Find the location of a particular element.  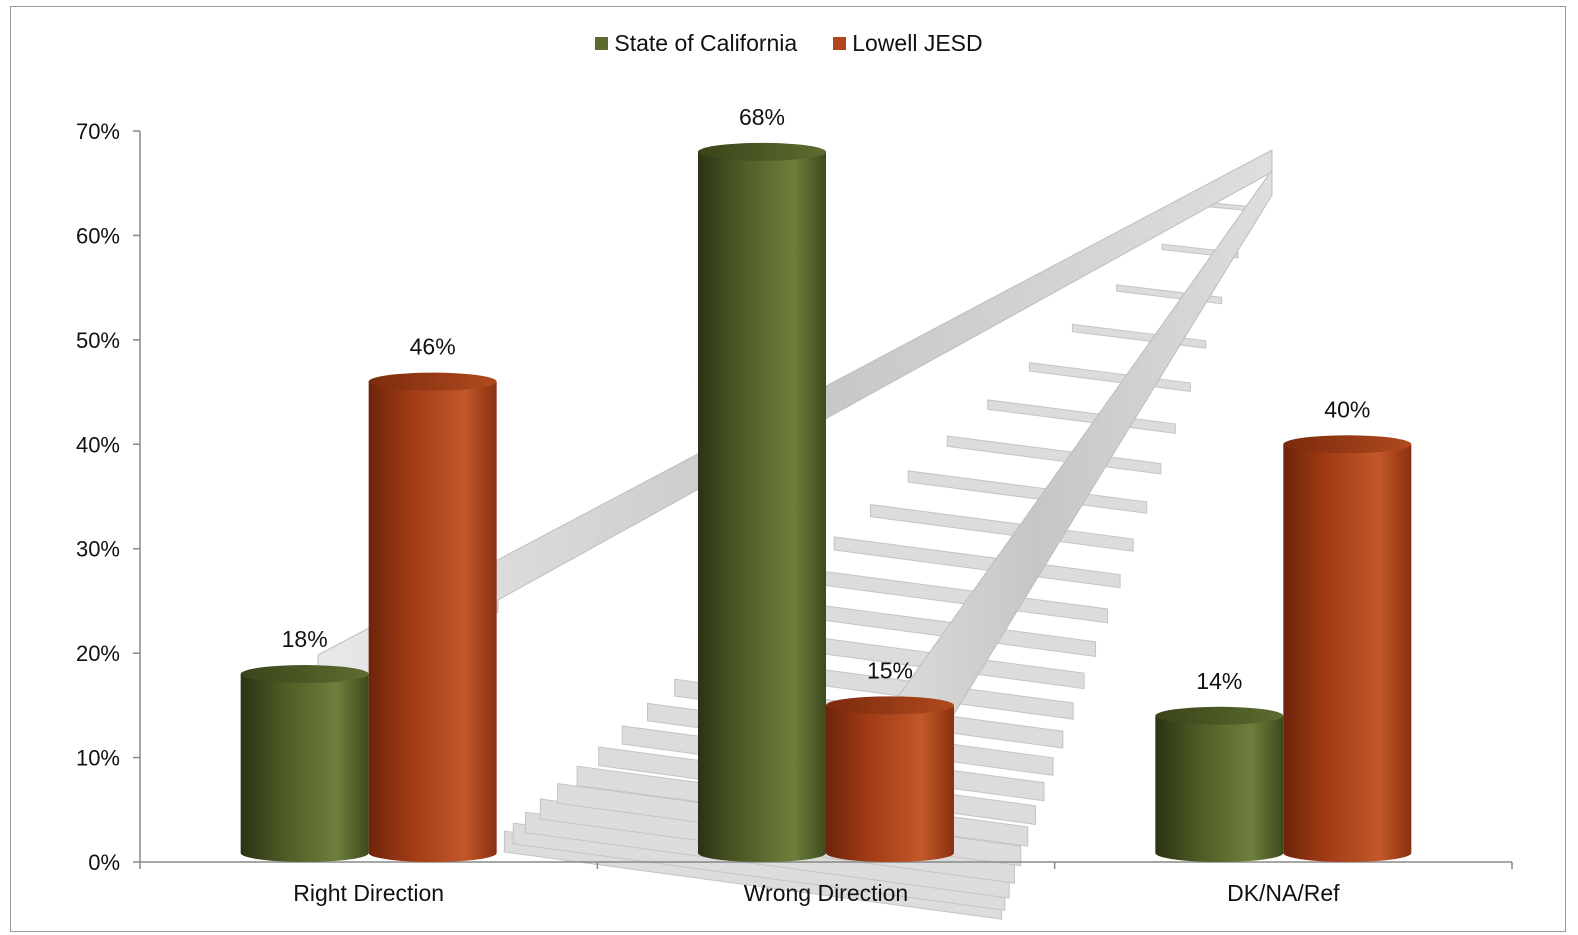

legend-item-state-of-california: State of California is located at coordinates (696, 43).